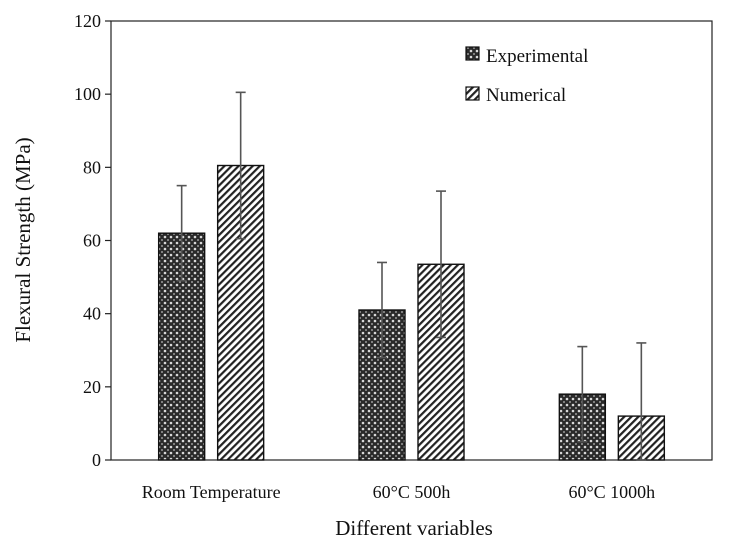 The height and width of the screenshot is (551, 734). What do you see at coordinates (526, 95) in the screenshot?
I see `legend-label-numerical: Numerical` at bounding box center [526, 95].